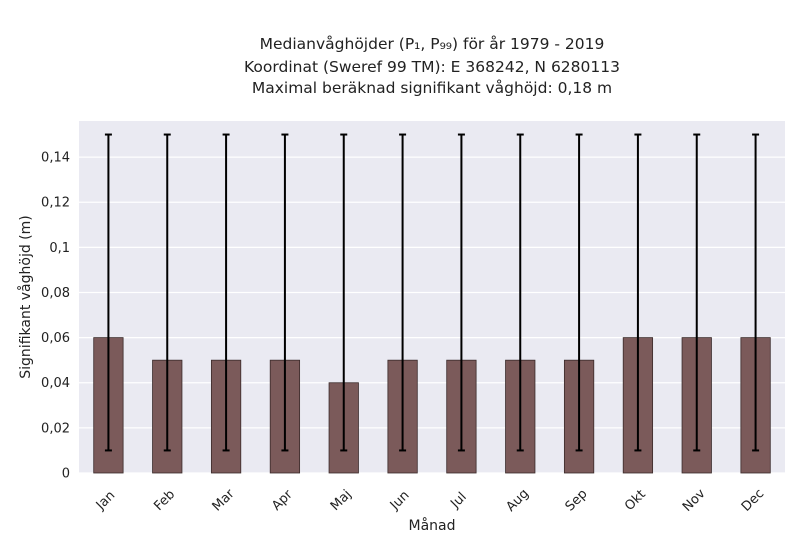 This screenshot has height=550, width=800. What do you see at coordinates (55, 383) in the screenshot?
I see `y-tick-label: 0,04` at bounding box center [55, 383].